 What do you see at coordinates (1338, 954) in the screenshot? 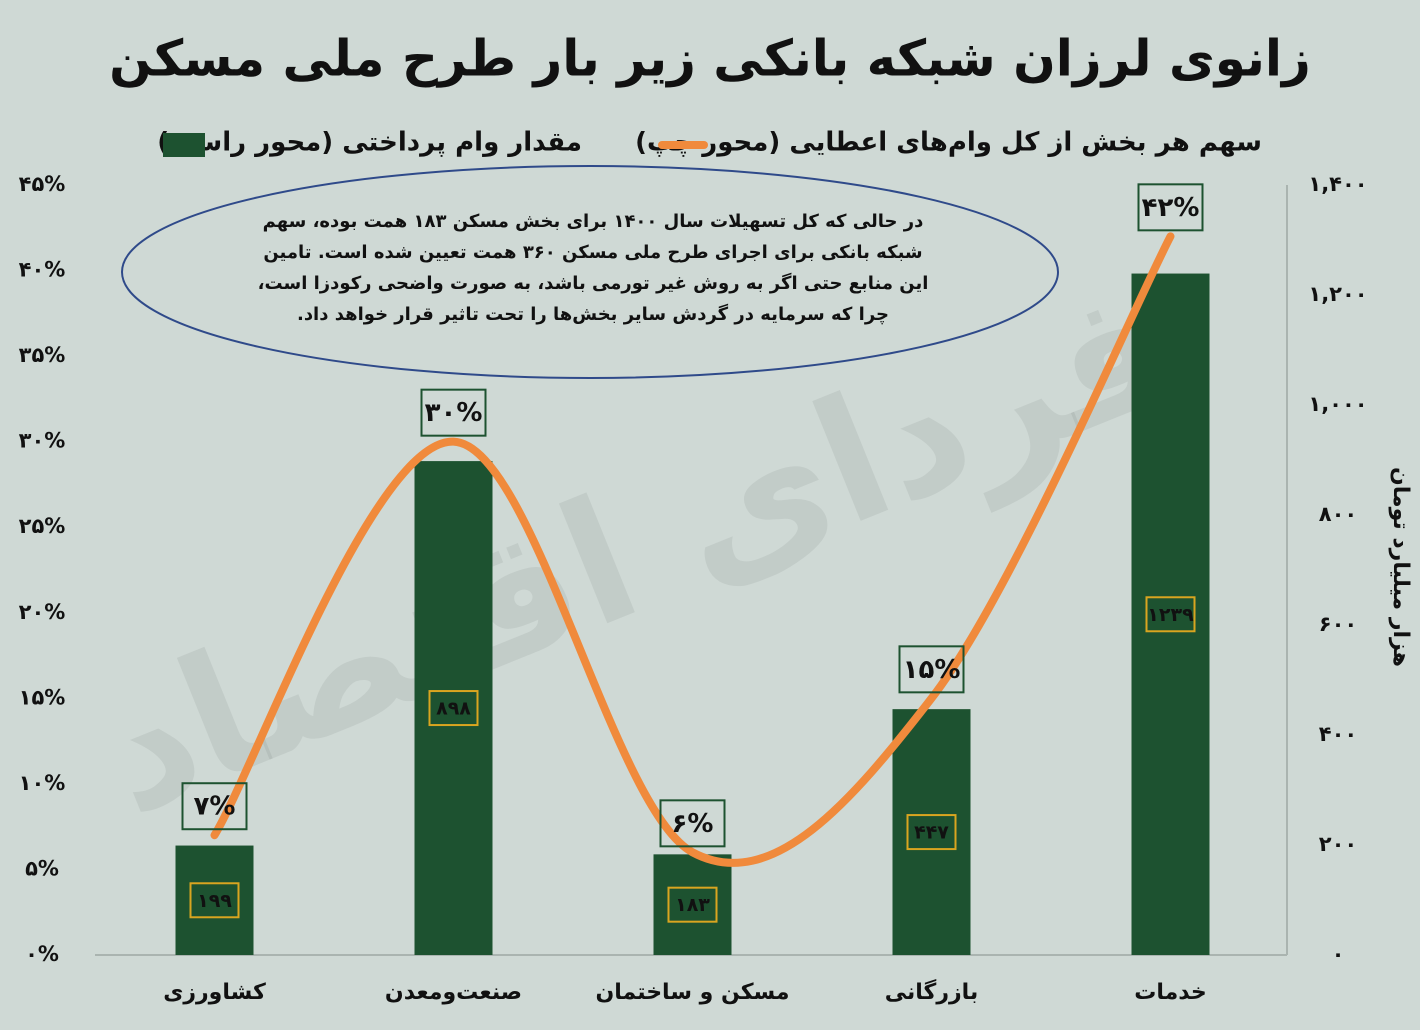
I see `y2-tick-label: ۰` at bounding box center [1338, 954].